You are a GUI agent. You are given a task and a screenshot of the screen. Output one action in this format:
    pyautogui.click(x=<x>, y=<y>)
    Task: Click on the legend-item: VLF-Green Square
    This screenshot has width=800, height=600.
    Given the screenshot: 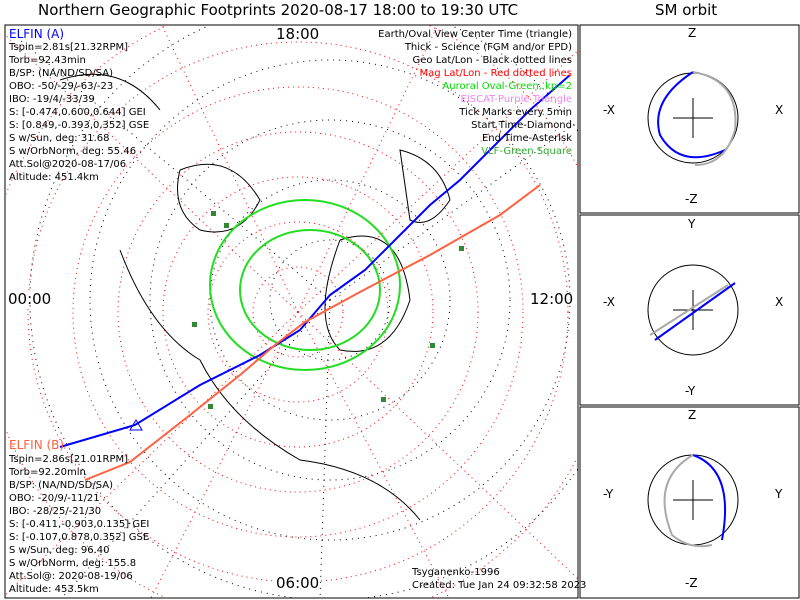 What is the action you would take?
    pyautogui.click(x=526, y=151)
    